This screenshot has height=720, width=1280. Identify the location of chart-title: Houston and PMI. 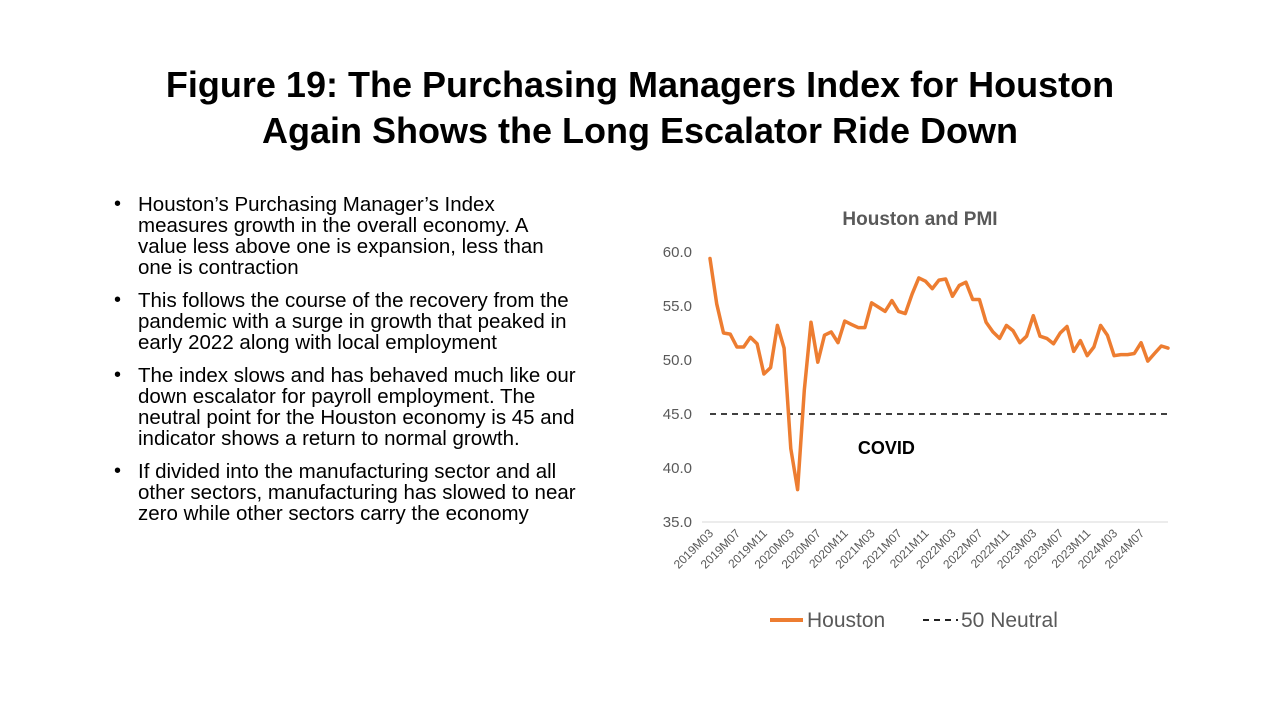
(919, 219).